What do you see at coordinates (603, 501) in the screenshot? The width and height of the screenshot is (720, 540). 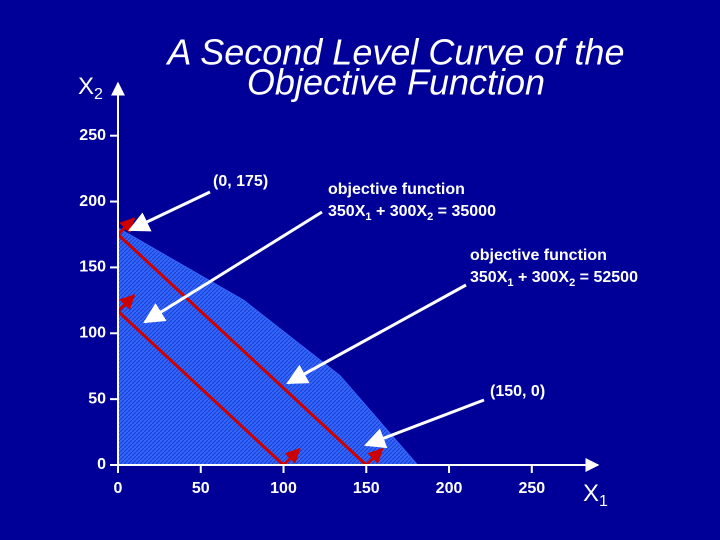 I see `axis-label-sub: 1` at bounding box center [603, 501].